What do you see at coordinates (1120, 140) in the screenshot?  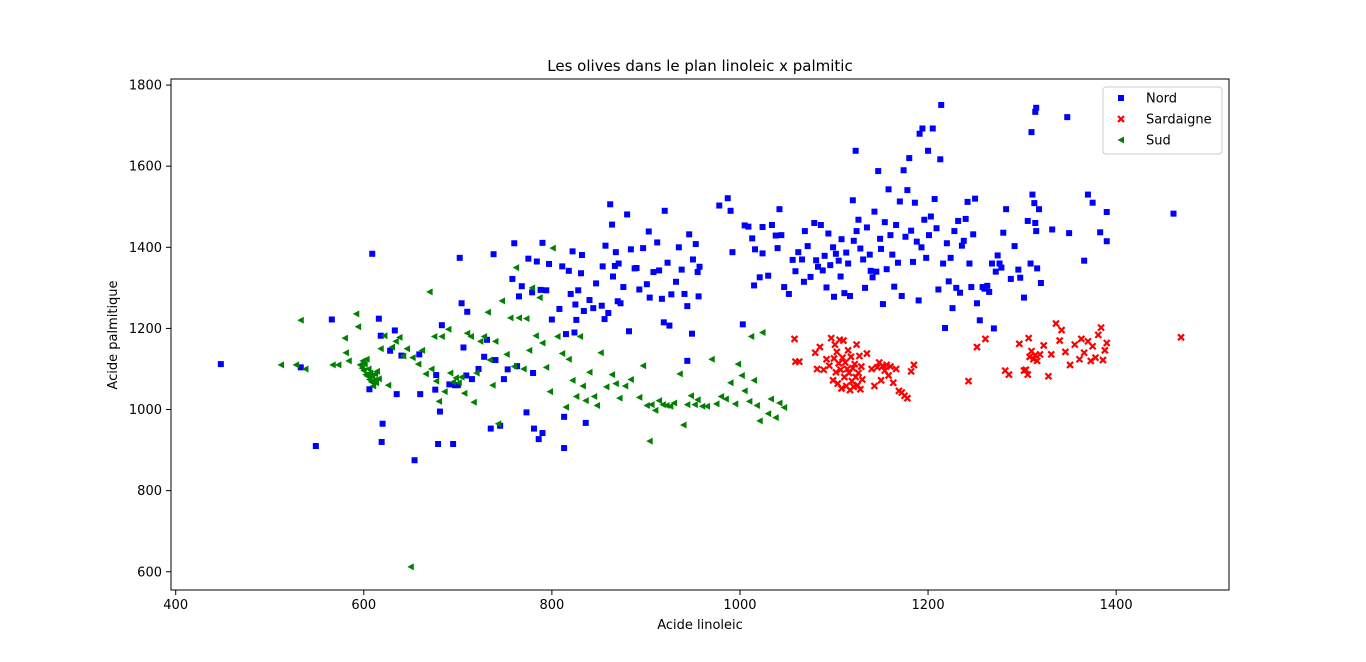 I see `legend-marker-sud` at bounding box center [1120, 140].